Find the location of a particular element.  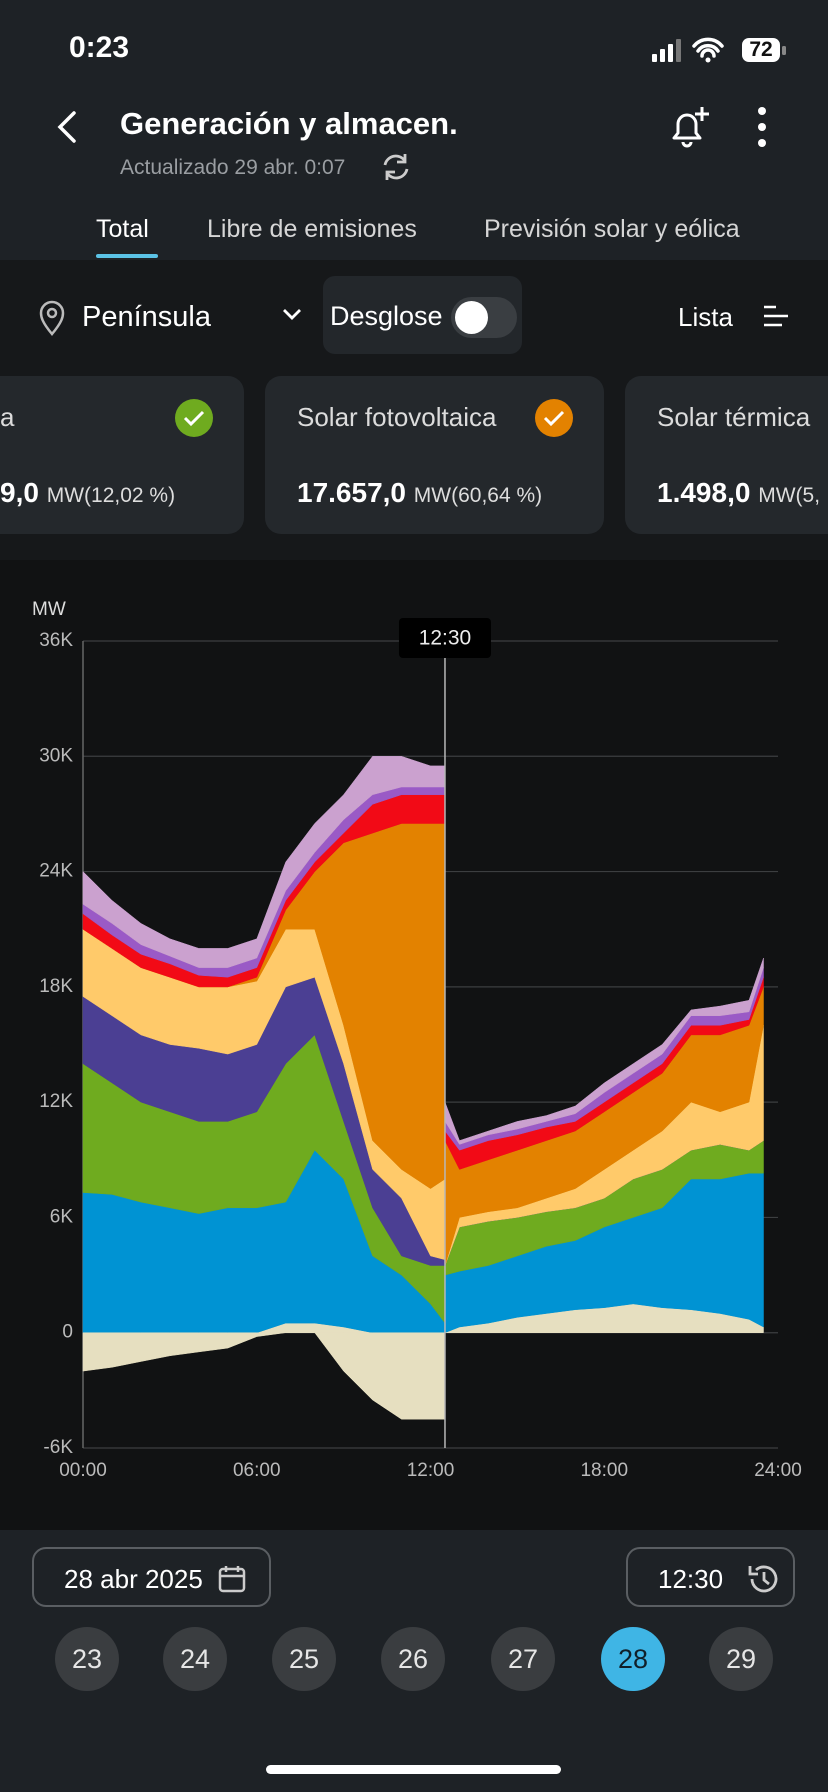

y-axis-label: MW is located at coordinates (49, 609).